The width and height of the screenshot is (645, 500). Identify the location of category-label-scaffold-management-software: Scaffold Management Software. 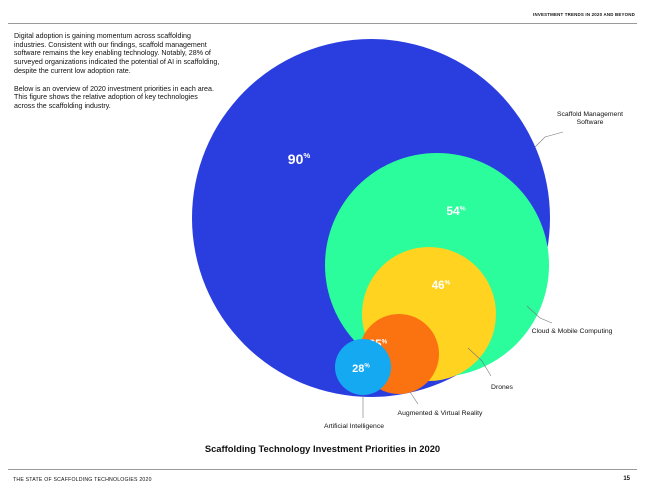
(590, 118).